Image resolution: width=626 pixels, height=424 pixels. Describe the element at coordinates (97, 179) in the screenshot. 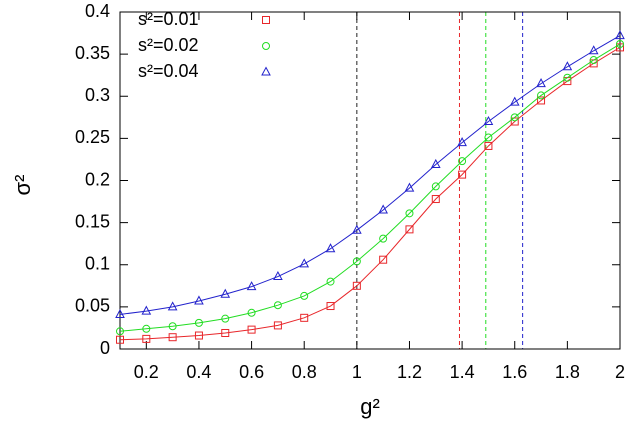

I see `y-tick-label: 0.2` at that location.